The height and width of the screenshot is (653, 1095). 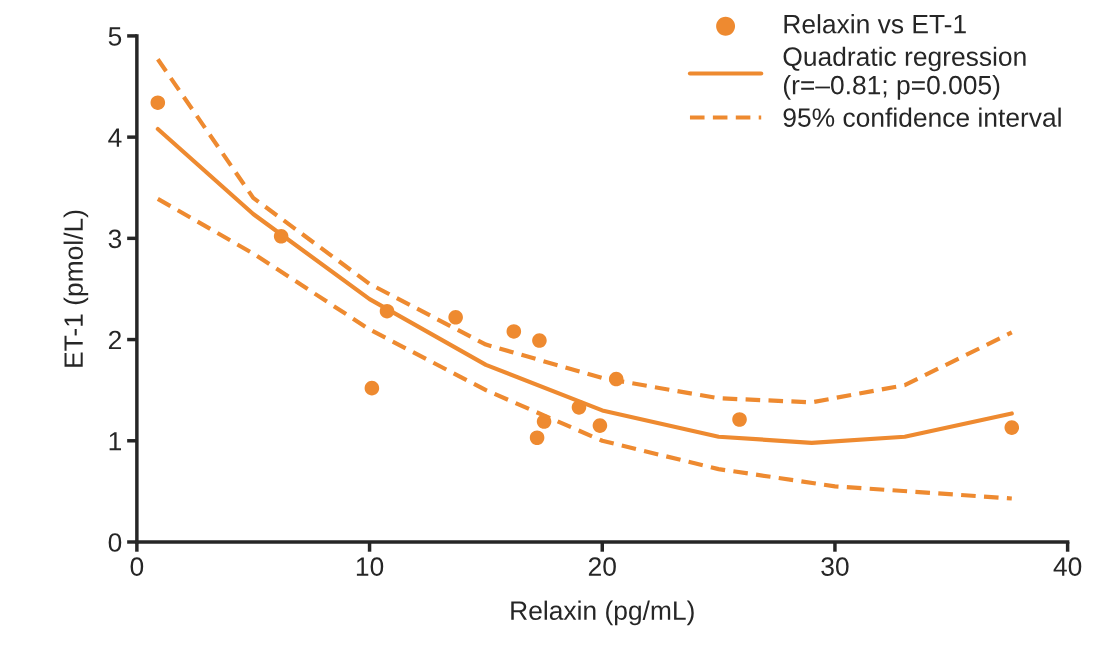 I want to click on x-tick-label: 40, so click(x=1067, y=566).